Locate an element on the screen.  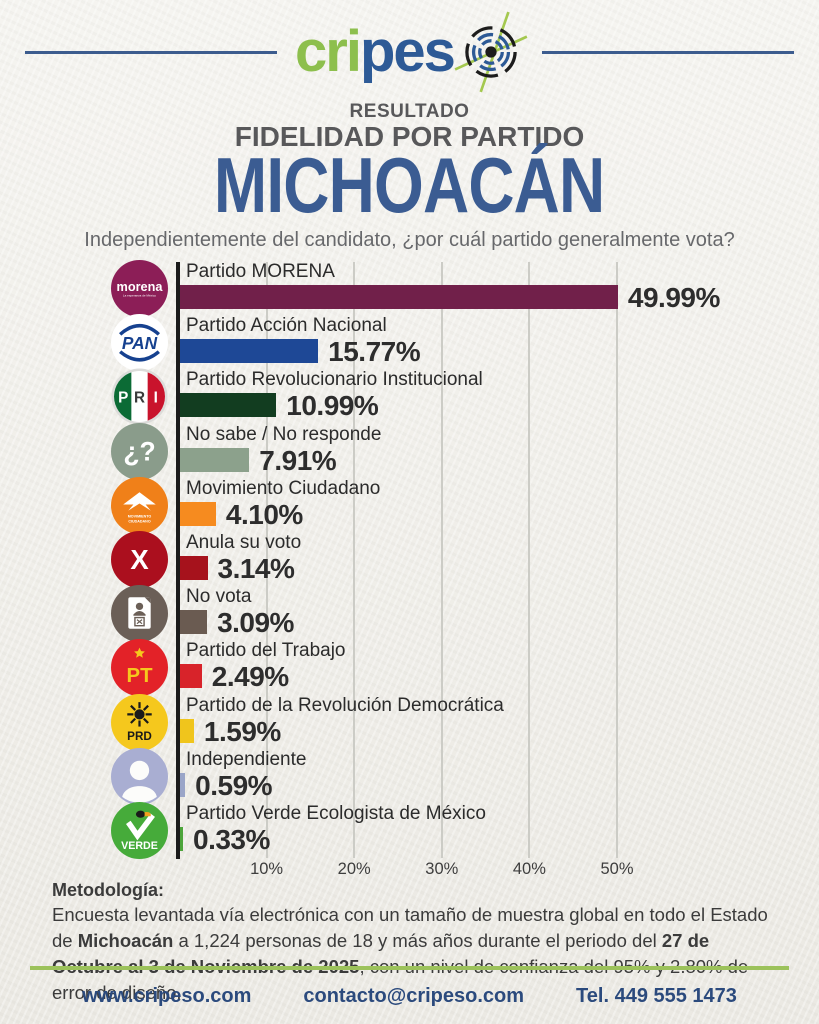
footer-phone: Tel. 449 555 1473 is located at coordinates (656, 996).